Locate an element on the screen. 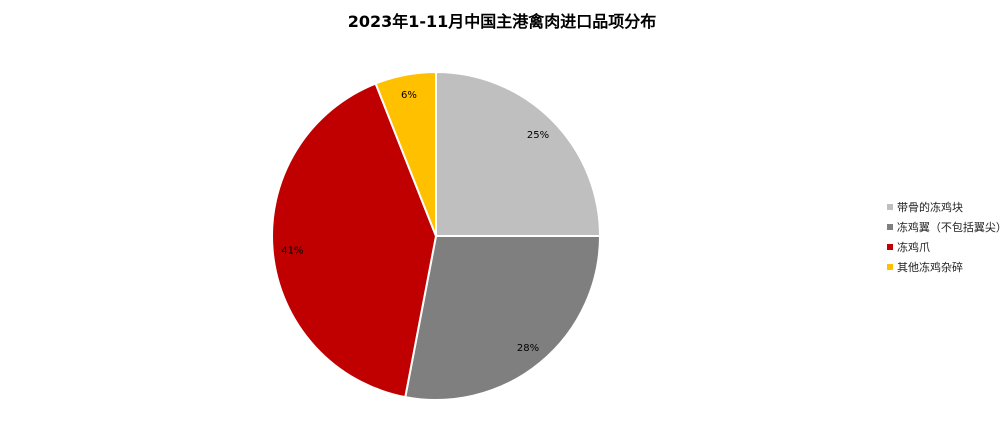  legend-item: 带骨的冻鸡块 is located at coordinates (945, 207).